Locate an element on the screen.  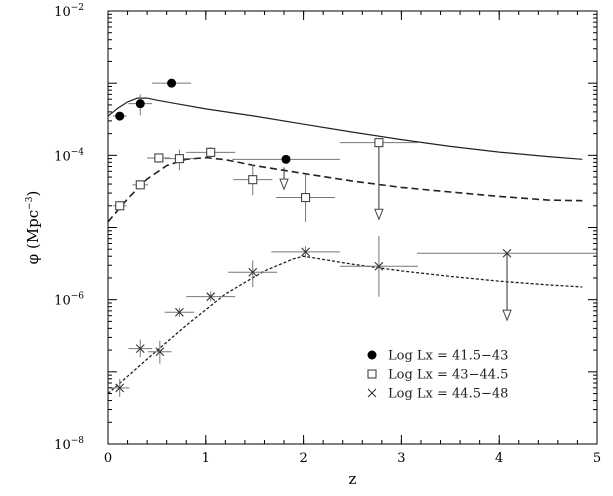
x-tick-label: 4 is located at coordinates (499, 458).